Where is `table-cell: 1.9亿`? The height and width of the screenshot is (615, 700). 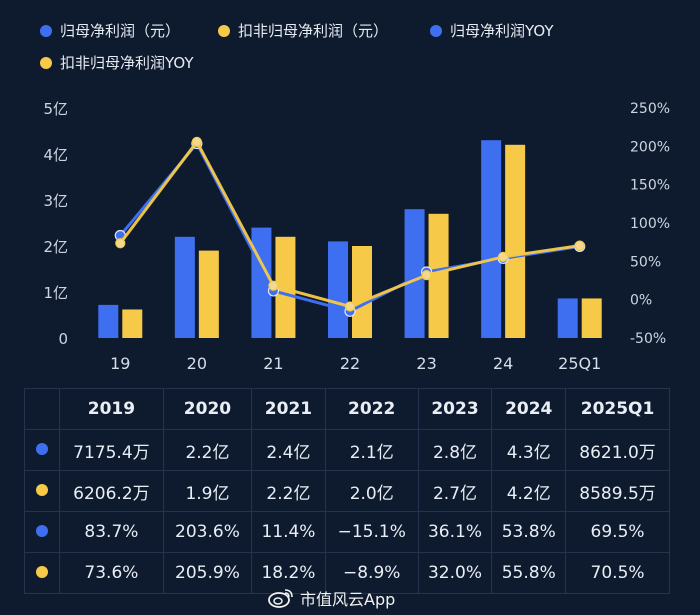
table-cell: 1.9亿 is located at coordinates (207, 491).